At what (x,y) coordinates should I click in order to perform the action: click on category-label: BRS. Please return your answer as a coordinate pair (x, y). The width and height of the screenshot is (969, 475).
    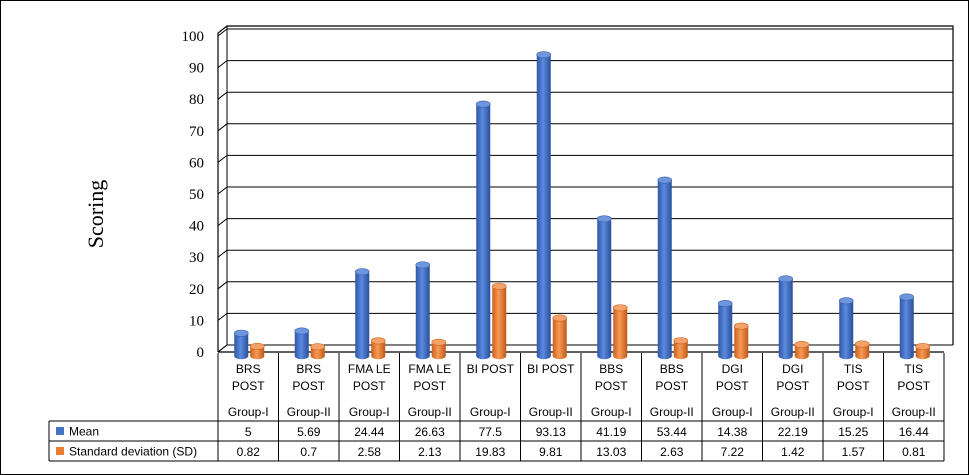
    Looking at the image, I should click on (308, 369).